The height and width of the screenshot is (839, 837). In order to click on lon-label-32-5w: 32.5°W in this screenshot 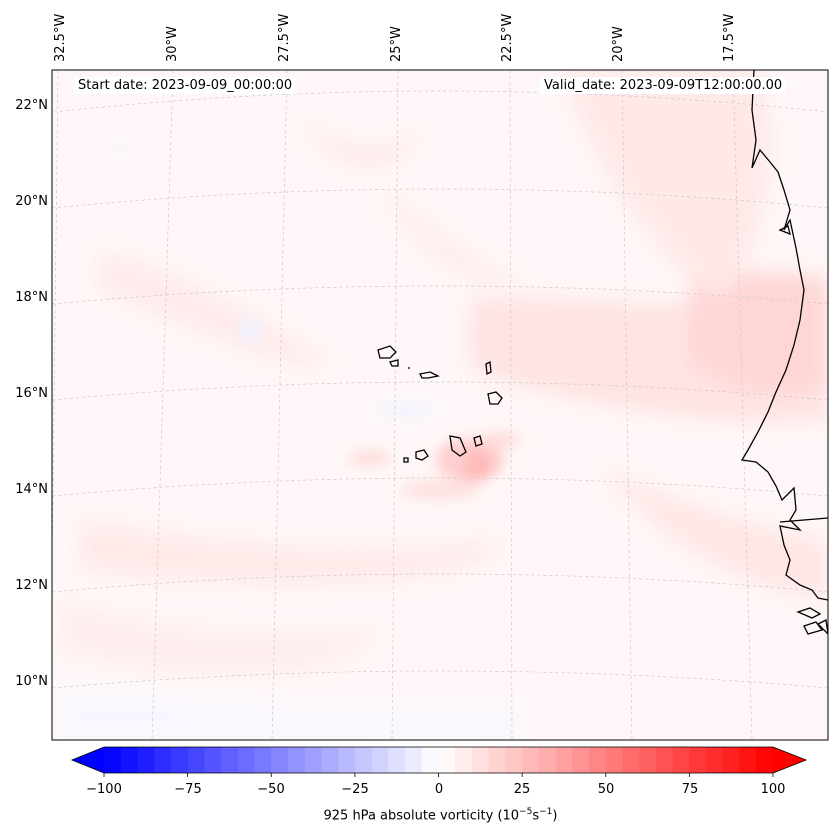, I will do `click(60, 37)`.